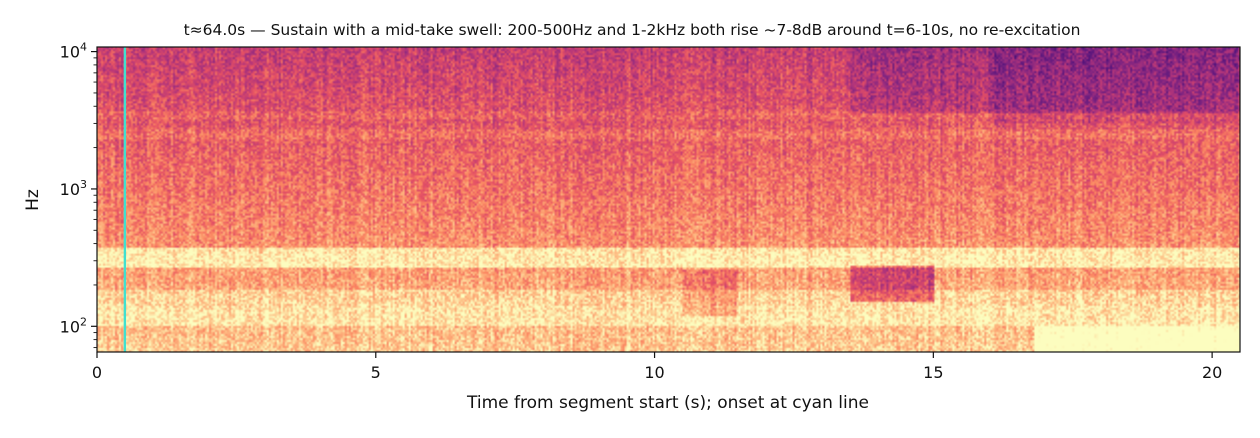  I want to click on x-axis: 0 5 10 15 20, so click(657, 367).